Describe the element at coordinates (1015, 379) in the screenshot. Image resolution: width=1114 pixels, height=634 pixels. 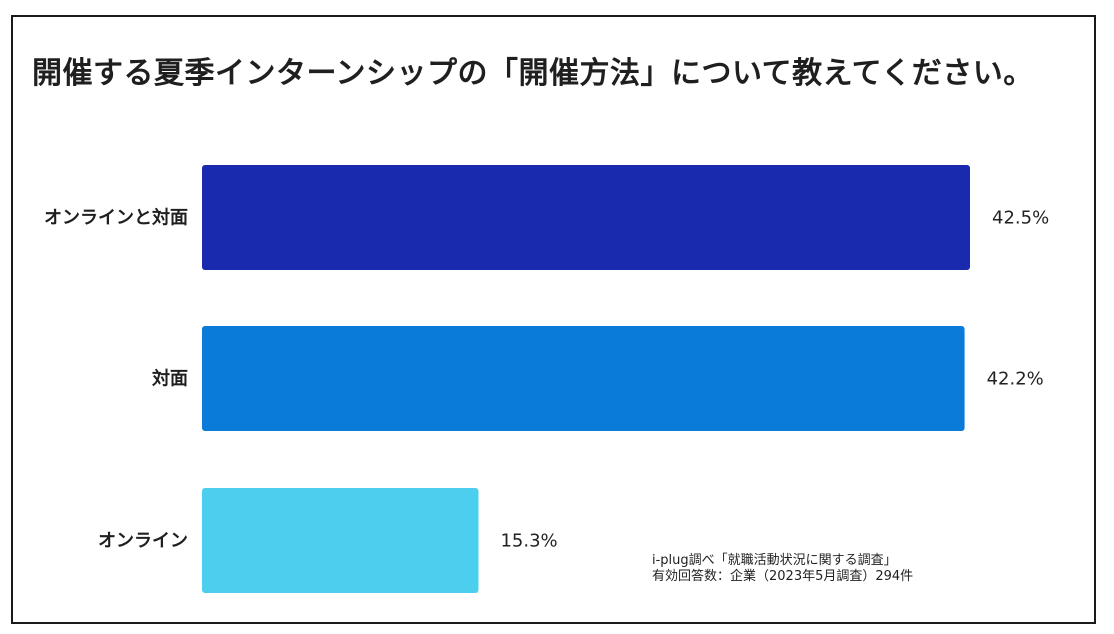
I see `value-label: 42.2%` at that location.